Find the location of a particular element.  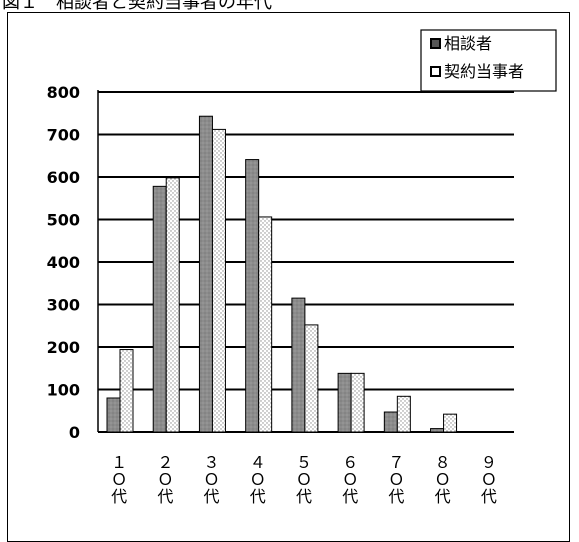

y-tick-label: 500 is located at coordinates (63, 220).